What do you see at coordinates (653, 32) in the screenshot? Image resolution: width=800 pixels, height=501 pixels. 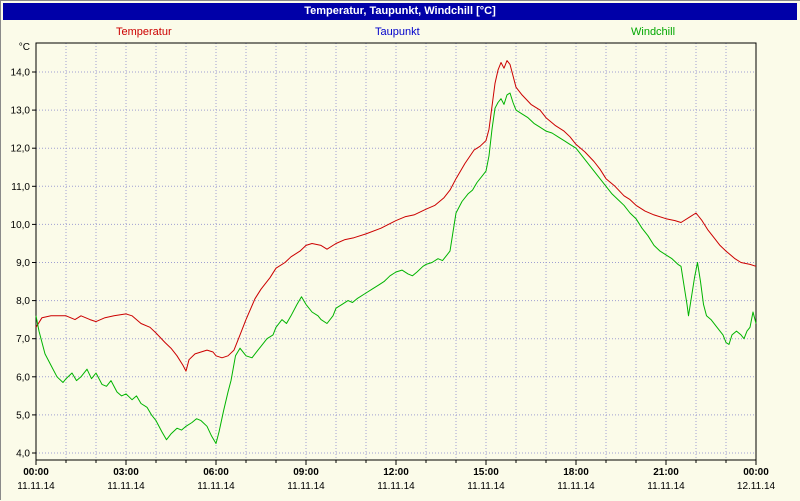 I see `legend-item-windchill: Windchill` at bounding box center [653, 32].